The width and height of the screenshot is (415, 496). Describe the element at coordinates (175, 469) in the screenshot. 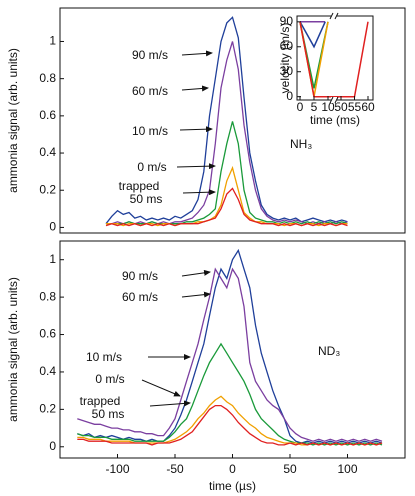

I see `x-tick-label: -50` at that location.